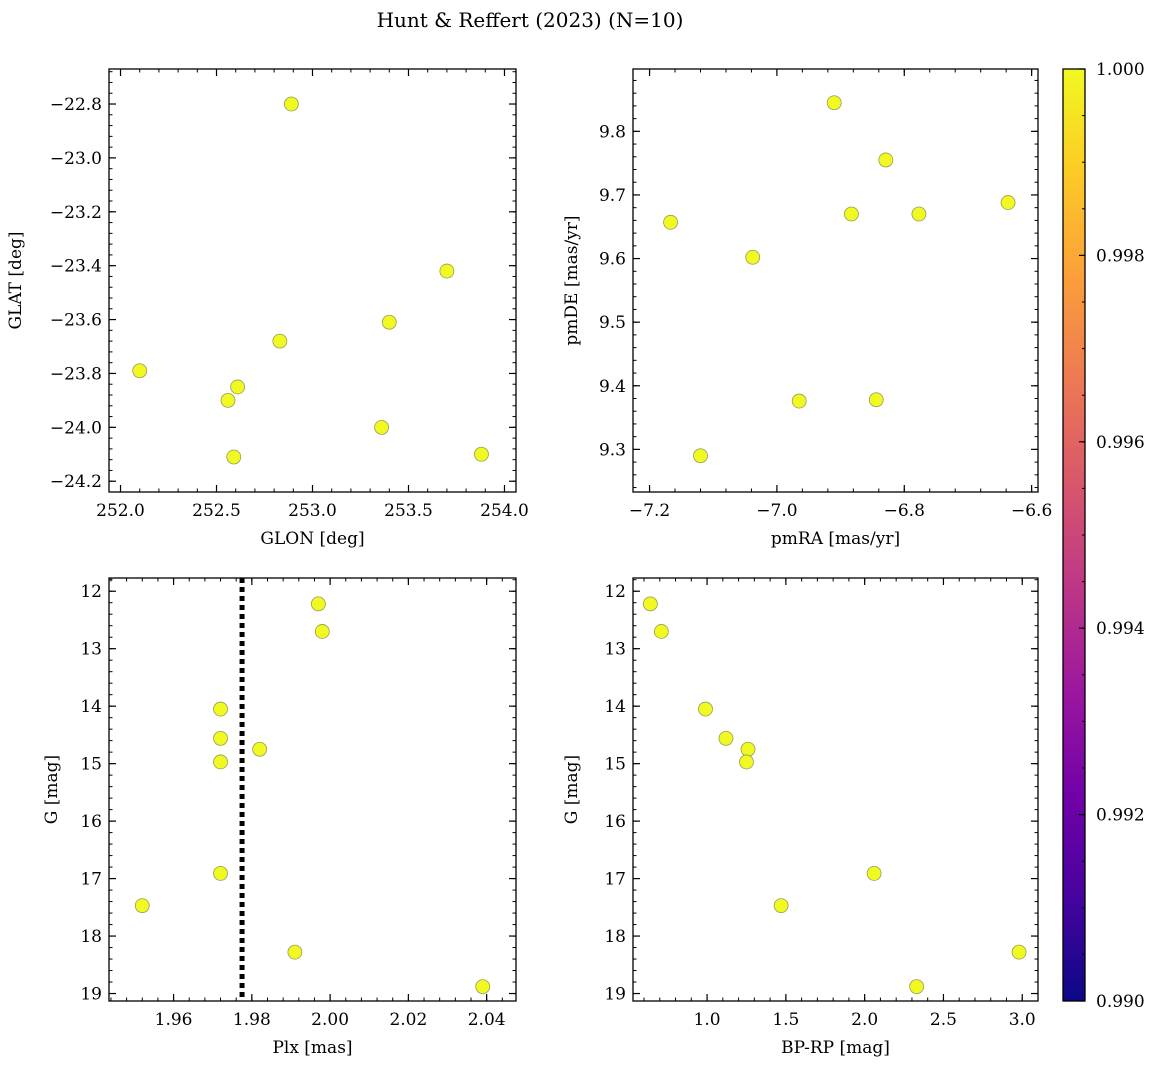 Image resolution: width=1161 pixels, height=1068 pixels. I want to click on x-tick-label: 252.0, so click(120, 511).